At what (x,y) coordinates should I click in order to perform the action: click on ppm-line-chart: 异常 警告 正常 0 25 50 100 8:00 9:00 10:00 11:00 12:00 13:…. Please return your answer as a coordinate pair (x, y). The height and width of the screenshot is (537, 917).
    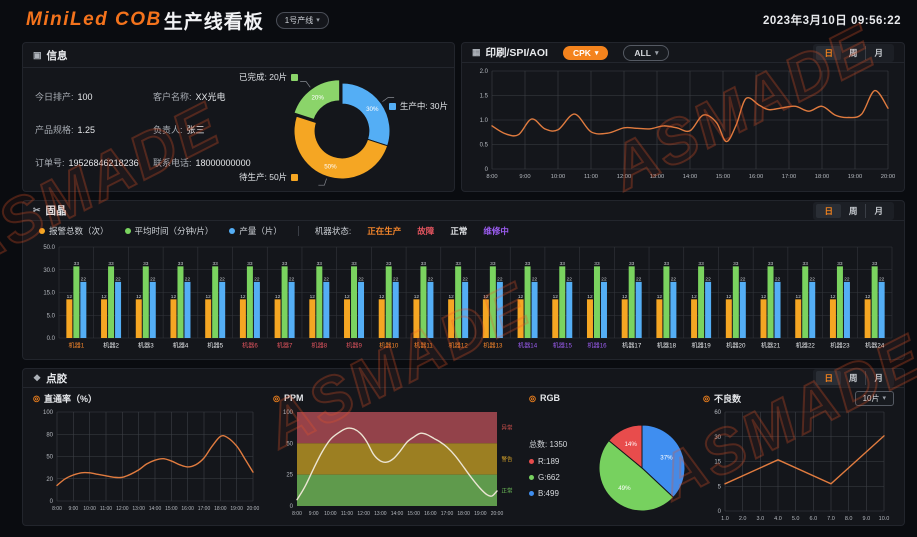
    Looking at the image, I should click on (395, 468).